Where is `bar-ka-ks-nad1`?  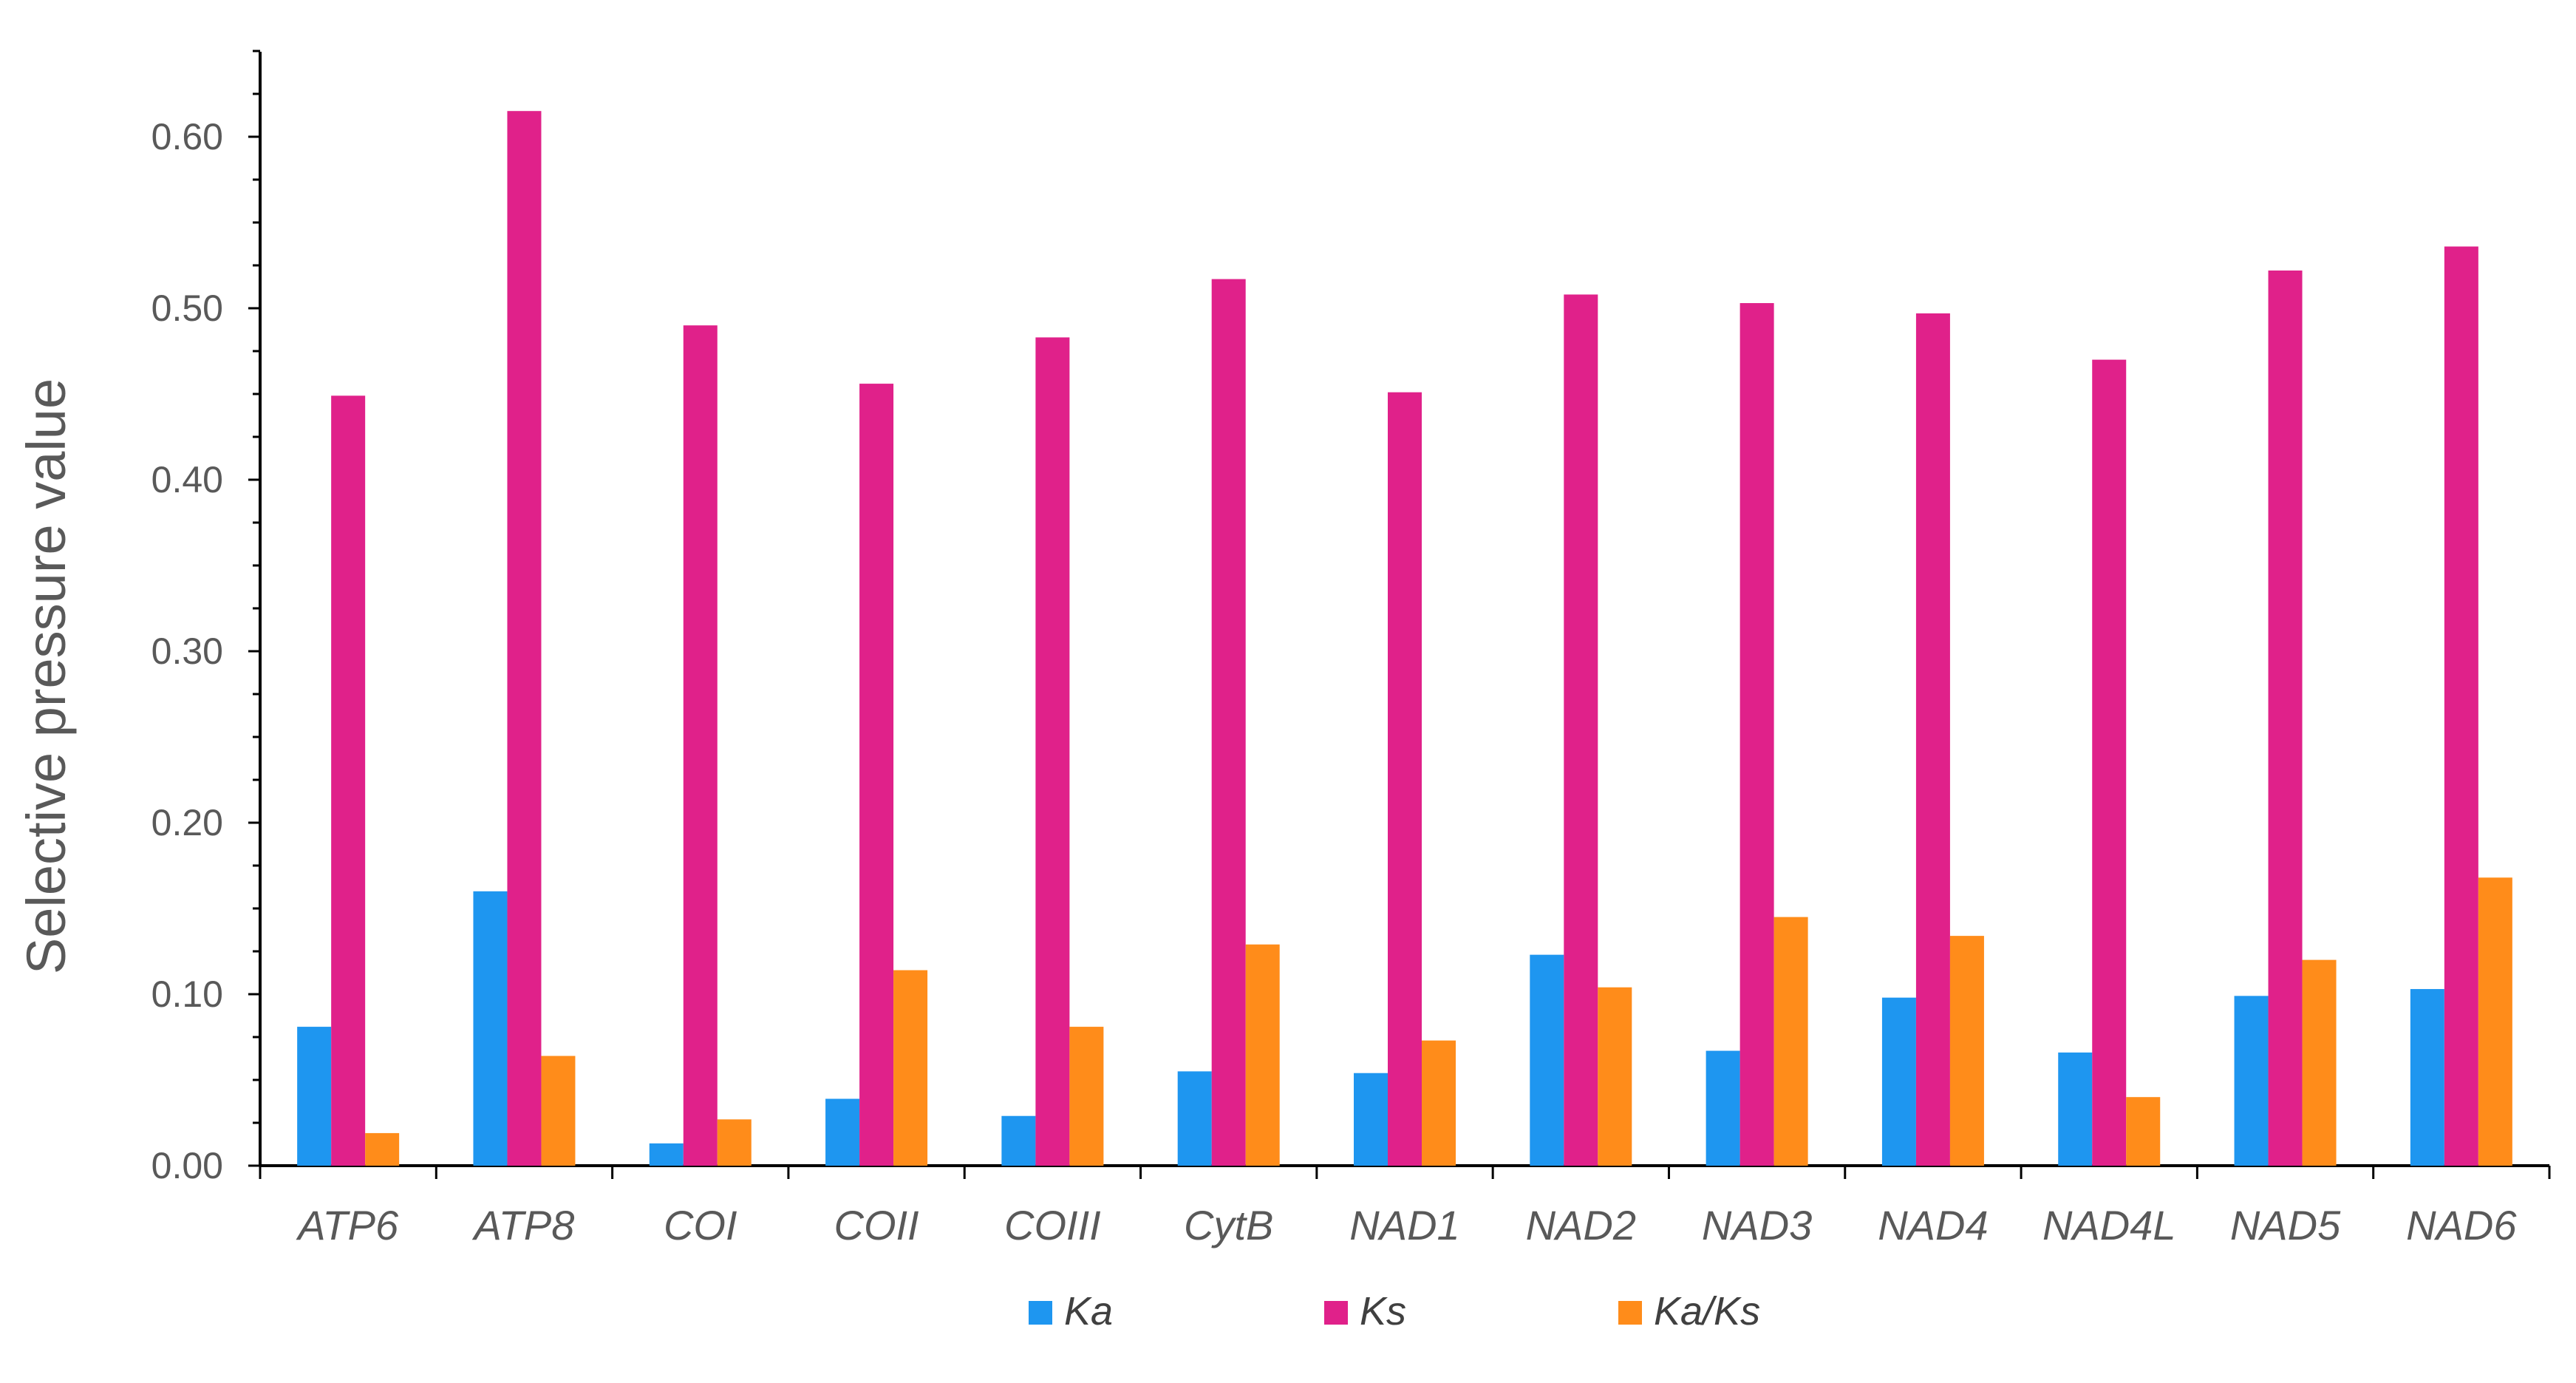 bar-ka-ks-nad1 is located at coordinates (1439, 1103).